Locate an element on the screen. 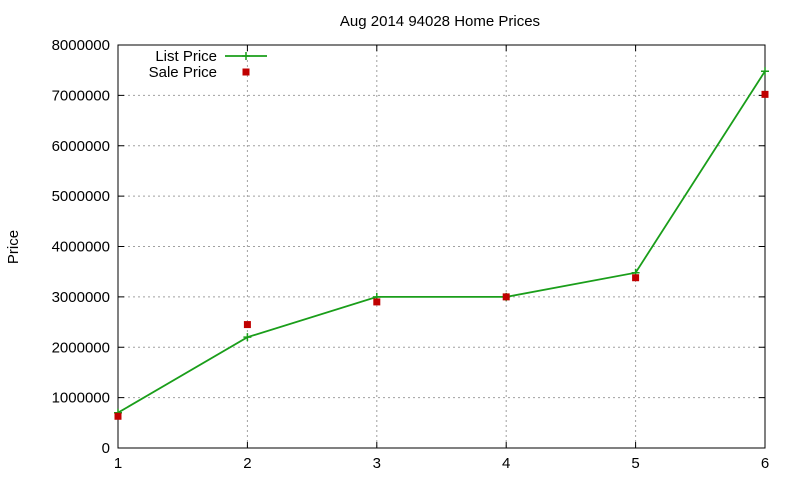 Image resolution: width=800 pixels, height=480 pixels. y-tick-label: 6000000 is located at coordinates (81, 146).